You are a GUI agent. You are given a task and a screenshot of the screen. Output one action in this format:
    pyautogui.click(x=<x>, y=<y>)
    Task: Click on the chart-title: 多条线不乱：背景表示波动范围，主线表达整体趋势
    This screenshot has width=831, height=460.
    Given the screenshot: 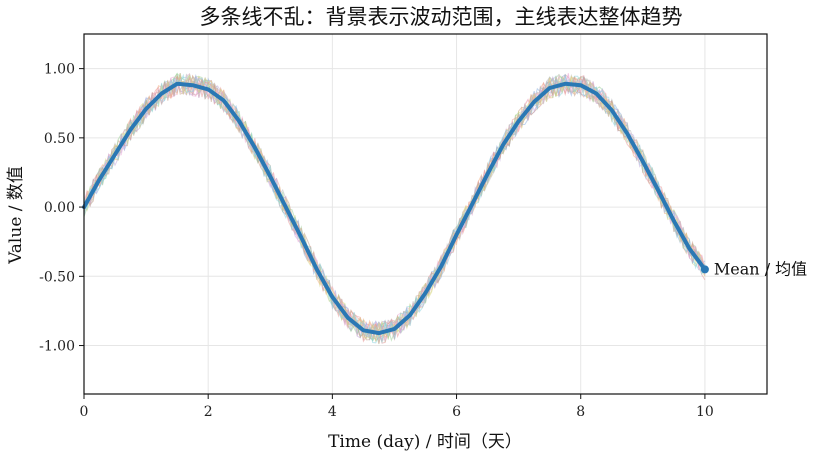 What is the action you would take?
    pyautogui.click(x=441, y=17)
    